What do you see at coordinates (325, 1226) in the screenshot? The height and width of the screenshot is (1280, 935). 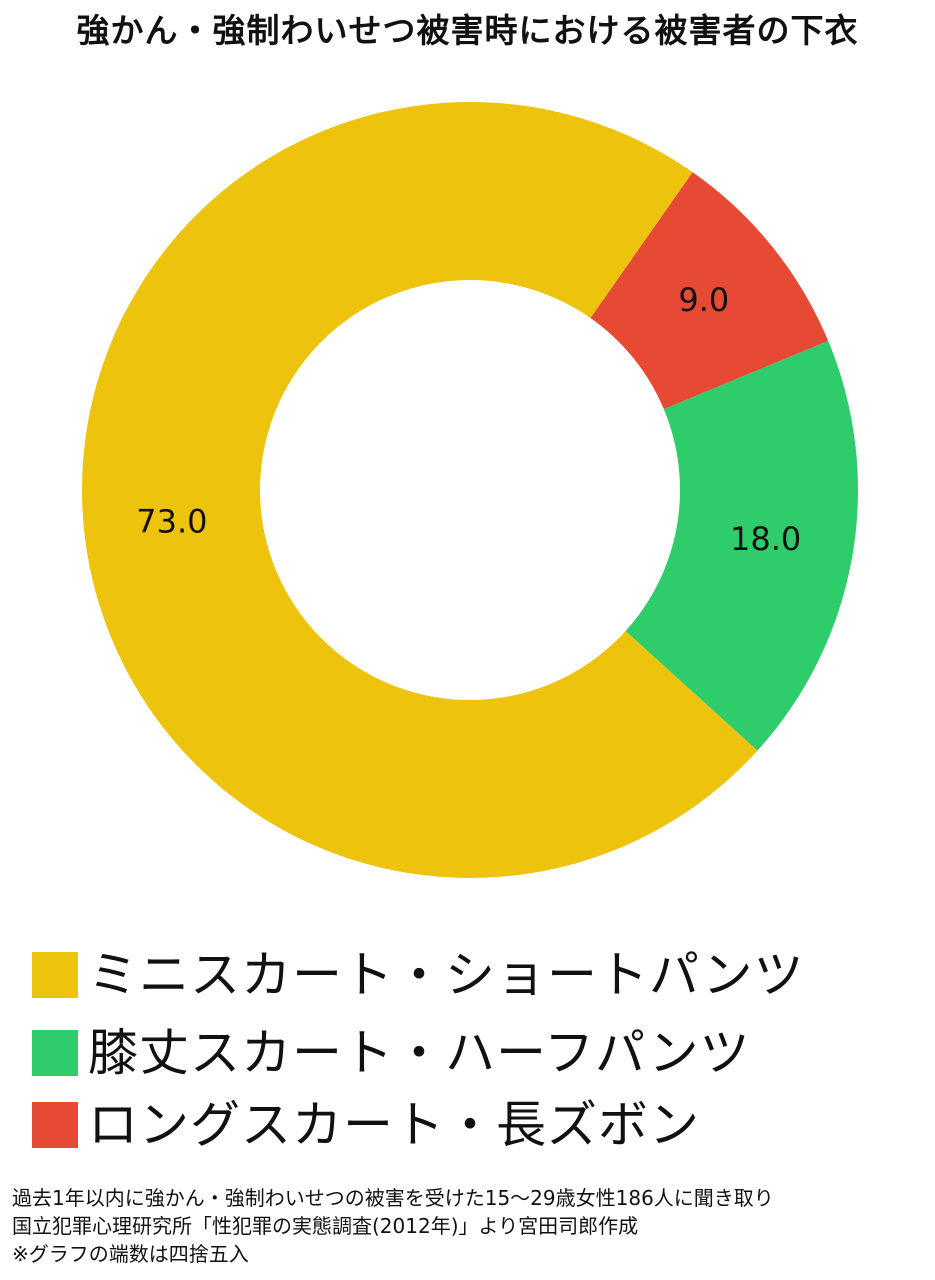 I see `footnote-source-credit: 国立犯罪心理研究所「性犯罪の実態調査(2012年)」より宮田司郎作成` at bounding box center [325, 1226].